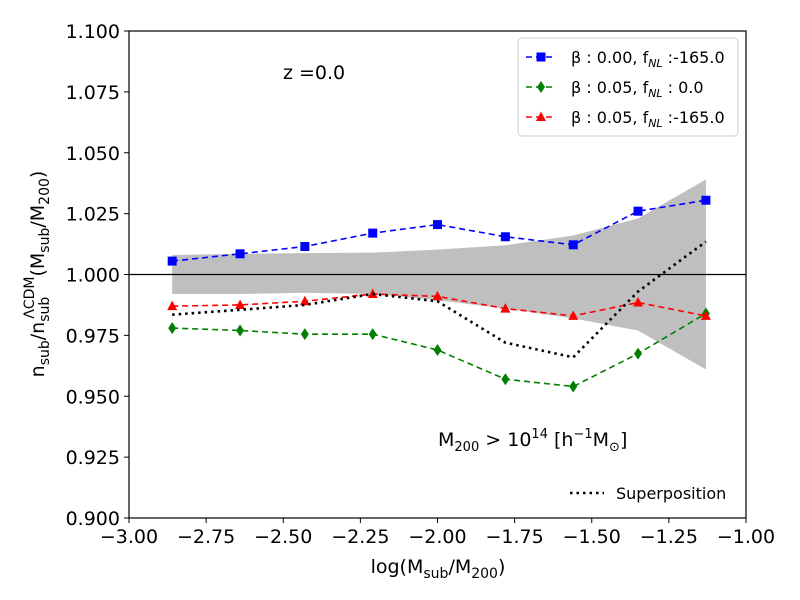 Image resolution: width=800 pixels, height=600 pixels. I want to click on y-tick-label: 1.100, so click(93, 32).